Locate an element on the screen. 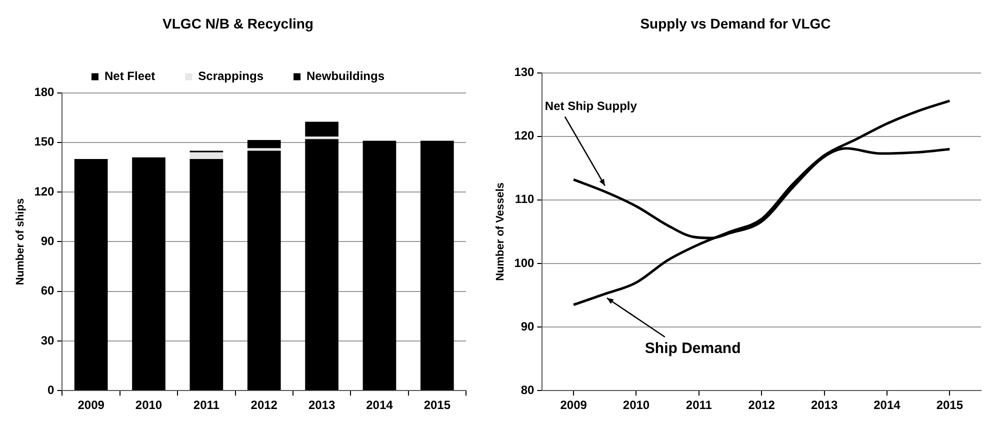 The height and width of the screenshot is (426, 995). y-tick-label: 150 is located at coordinates (44, 141).